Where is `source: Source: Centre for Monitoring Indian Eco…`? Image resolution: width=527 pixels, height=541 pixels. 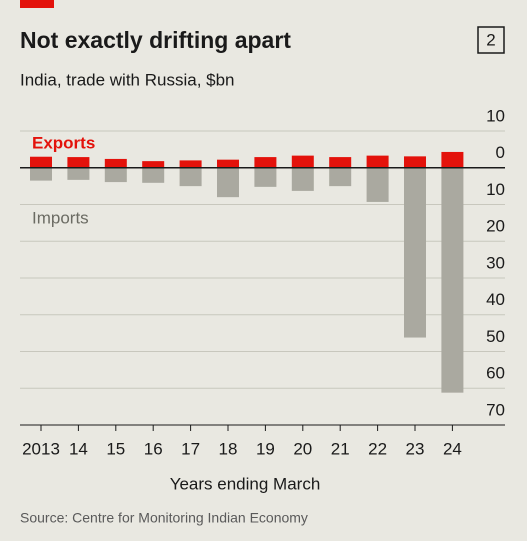 source: Source: Centre for Monitoring Indian Eco… is located at coordinates (164, 518).